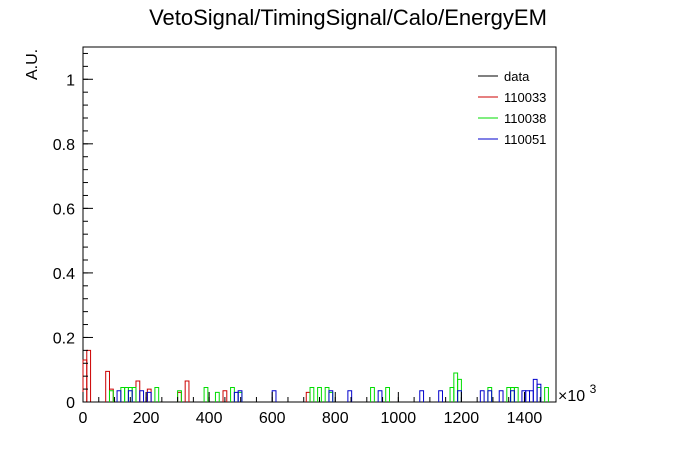 The image size is (696, 472). What do you see at coordinates (32, 64) in the screenshot?
I see `y-axis-label: A.U.` at bounding box center [32, 64].